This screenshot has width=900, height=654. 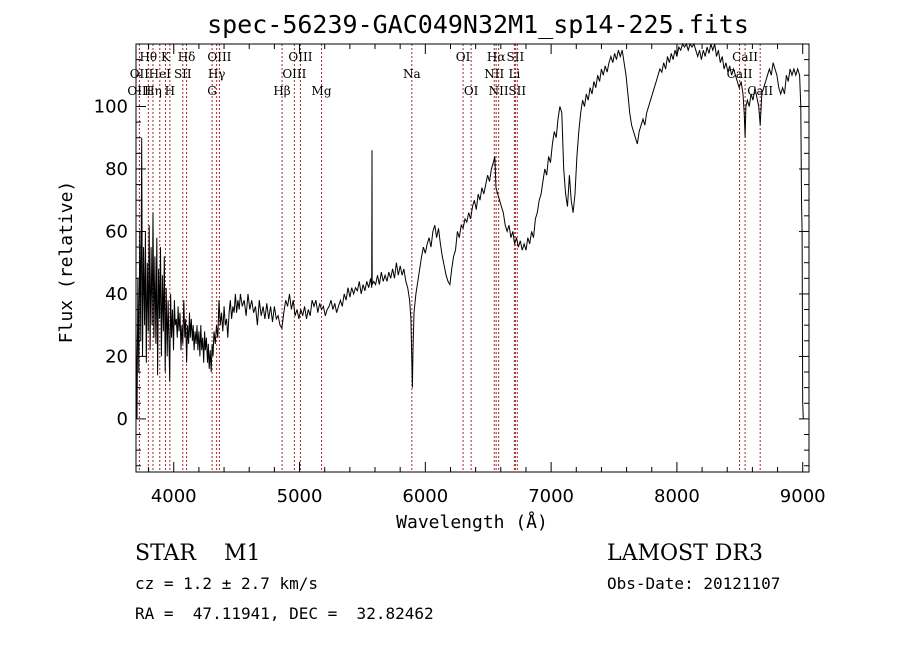 What do you see at coordinates (514, 74) in the screenshot?
I see `line-label: Li` at bounding box center [514, 74].